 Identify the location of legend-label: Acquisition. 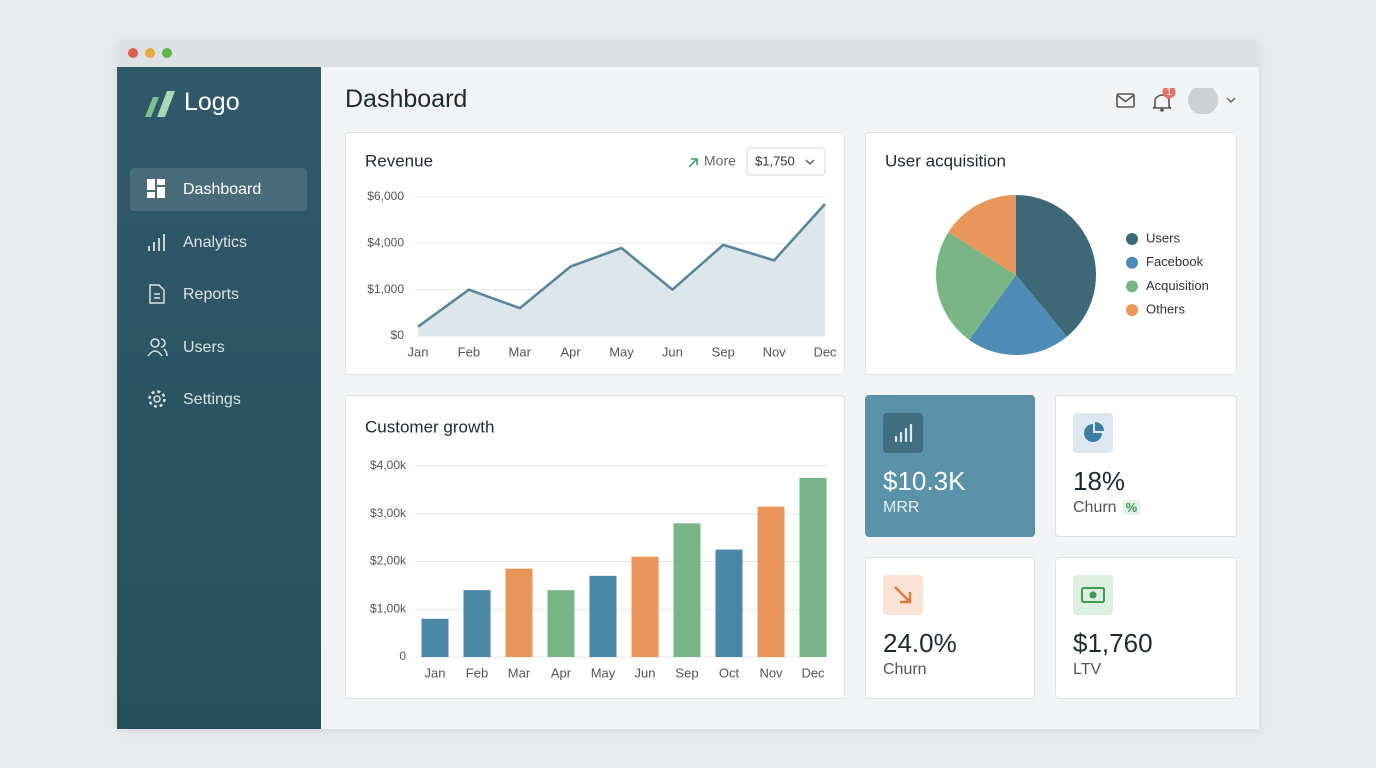
(1177, 285).